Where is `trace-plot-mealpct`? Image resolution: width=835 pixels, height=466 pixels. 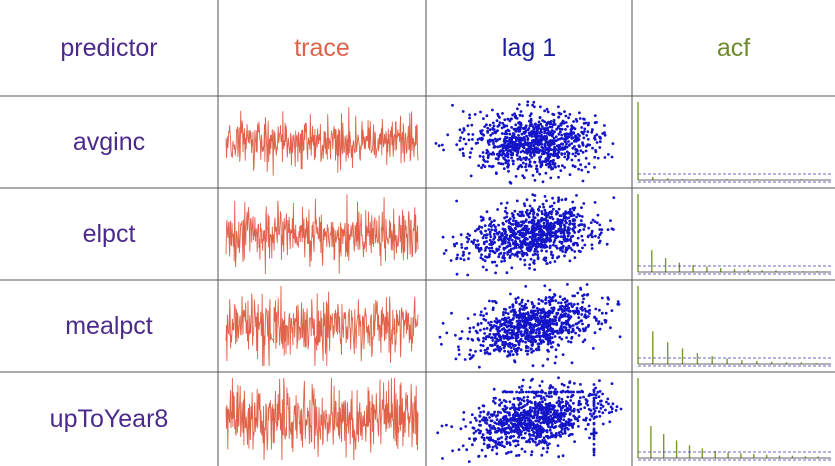 trace-plot-mealpct is located at coordinates (322, 326).